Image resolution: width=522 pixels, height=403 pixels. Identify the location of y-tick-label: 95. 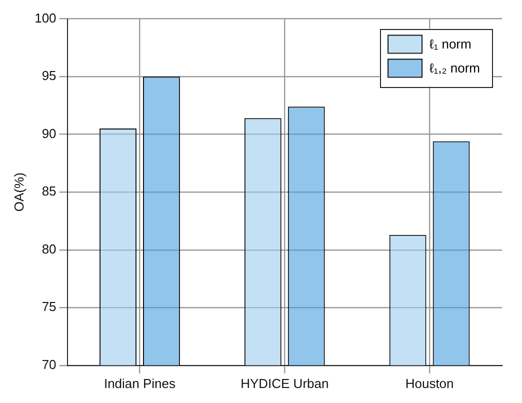
(49, 76).